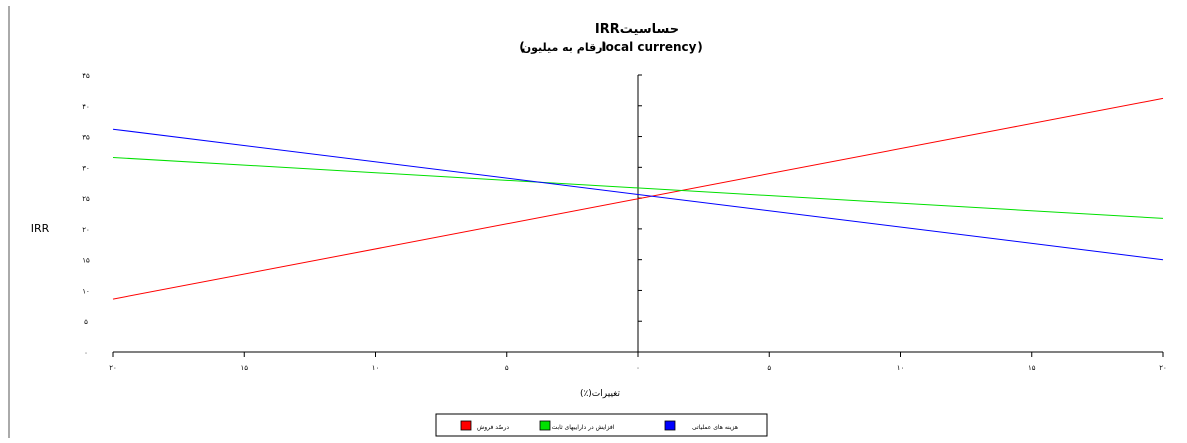  I want to click on legend-label: هزینه های عملیاتی, so click(715, 427).